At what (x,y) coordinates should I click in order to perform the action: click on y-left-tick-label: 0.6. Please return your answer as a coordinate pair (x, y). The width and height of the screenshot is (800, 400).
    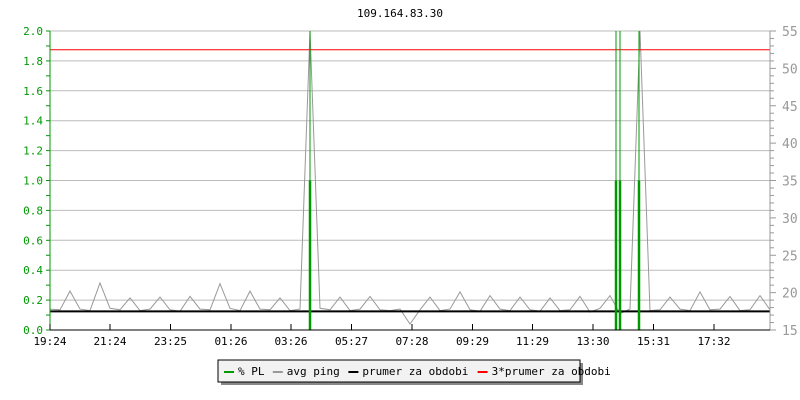
    Looking at the image, I should click on (33, 240).